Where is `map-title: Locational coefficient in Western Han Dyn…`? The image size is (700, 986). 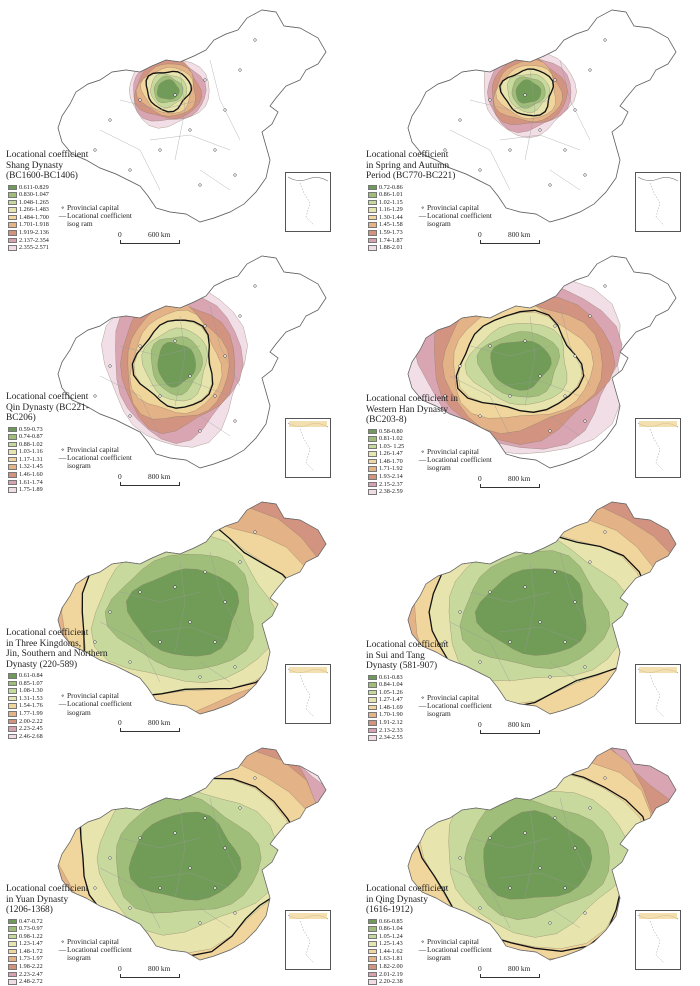
map-title: Locational coefficient in Western Han Dyn… is located at coordinates (412, 410).